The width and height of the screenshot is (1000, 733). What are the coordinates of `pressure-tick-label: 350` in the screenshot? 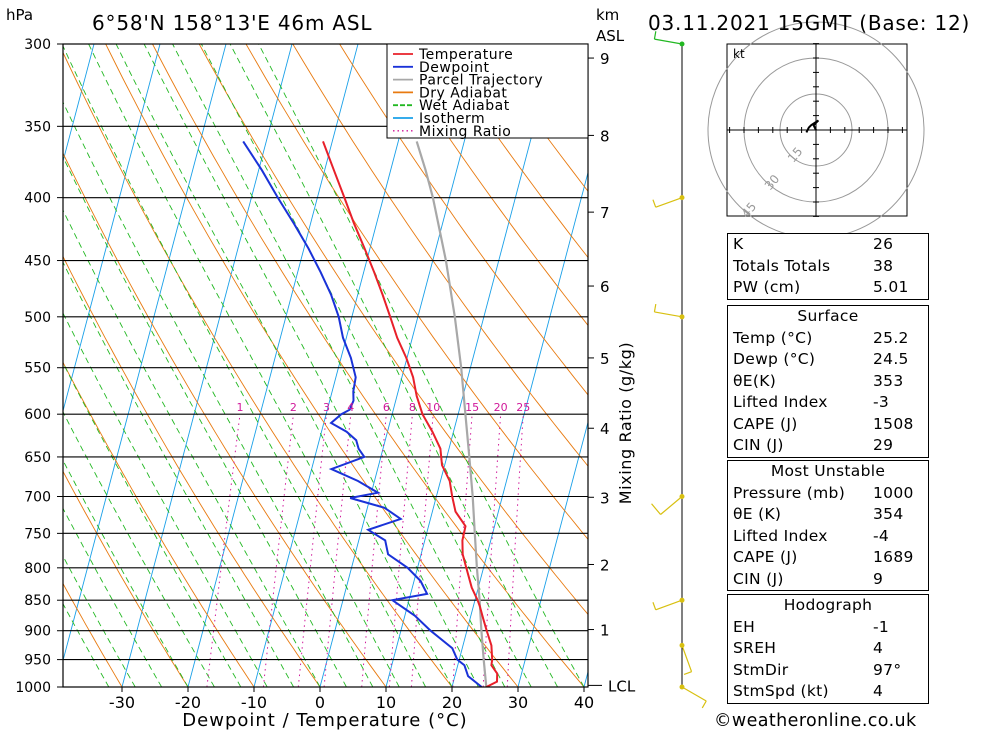 It's located at (37, 127).